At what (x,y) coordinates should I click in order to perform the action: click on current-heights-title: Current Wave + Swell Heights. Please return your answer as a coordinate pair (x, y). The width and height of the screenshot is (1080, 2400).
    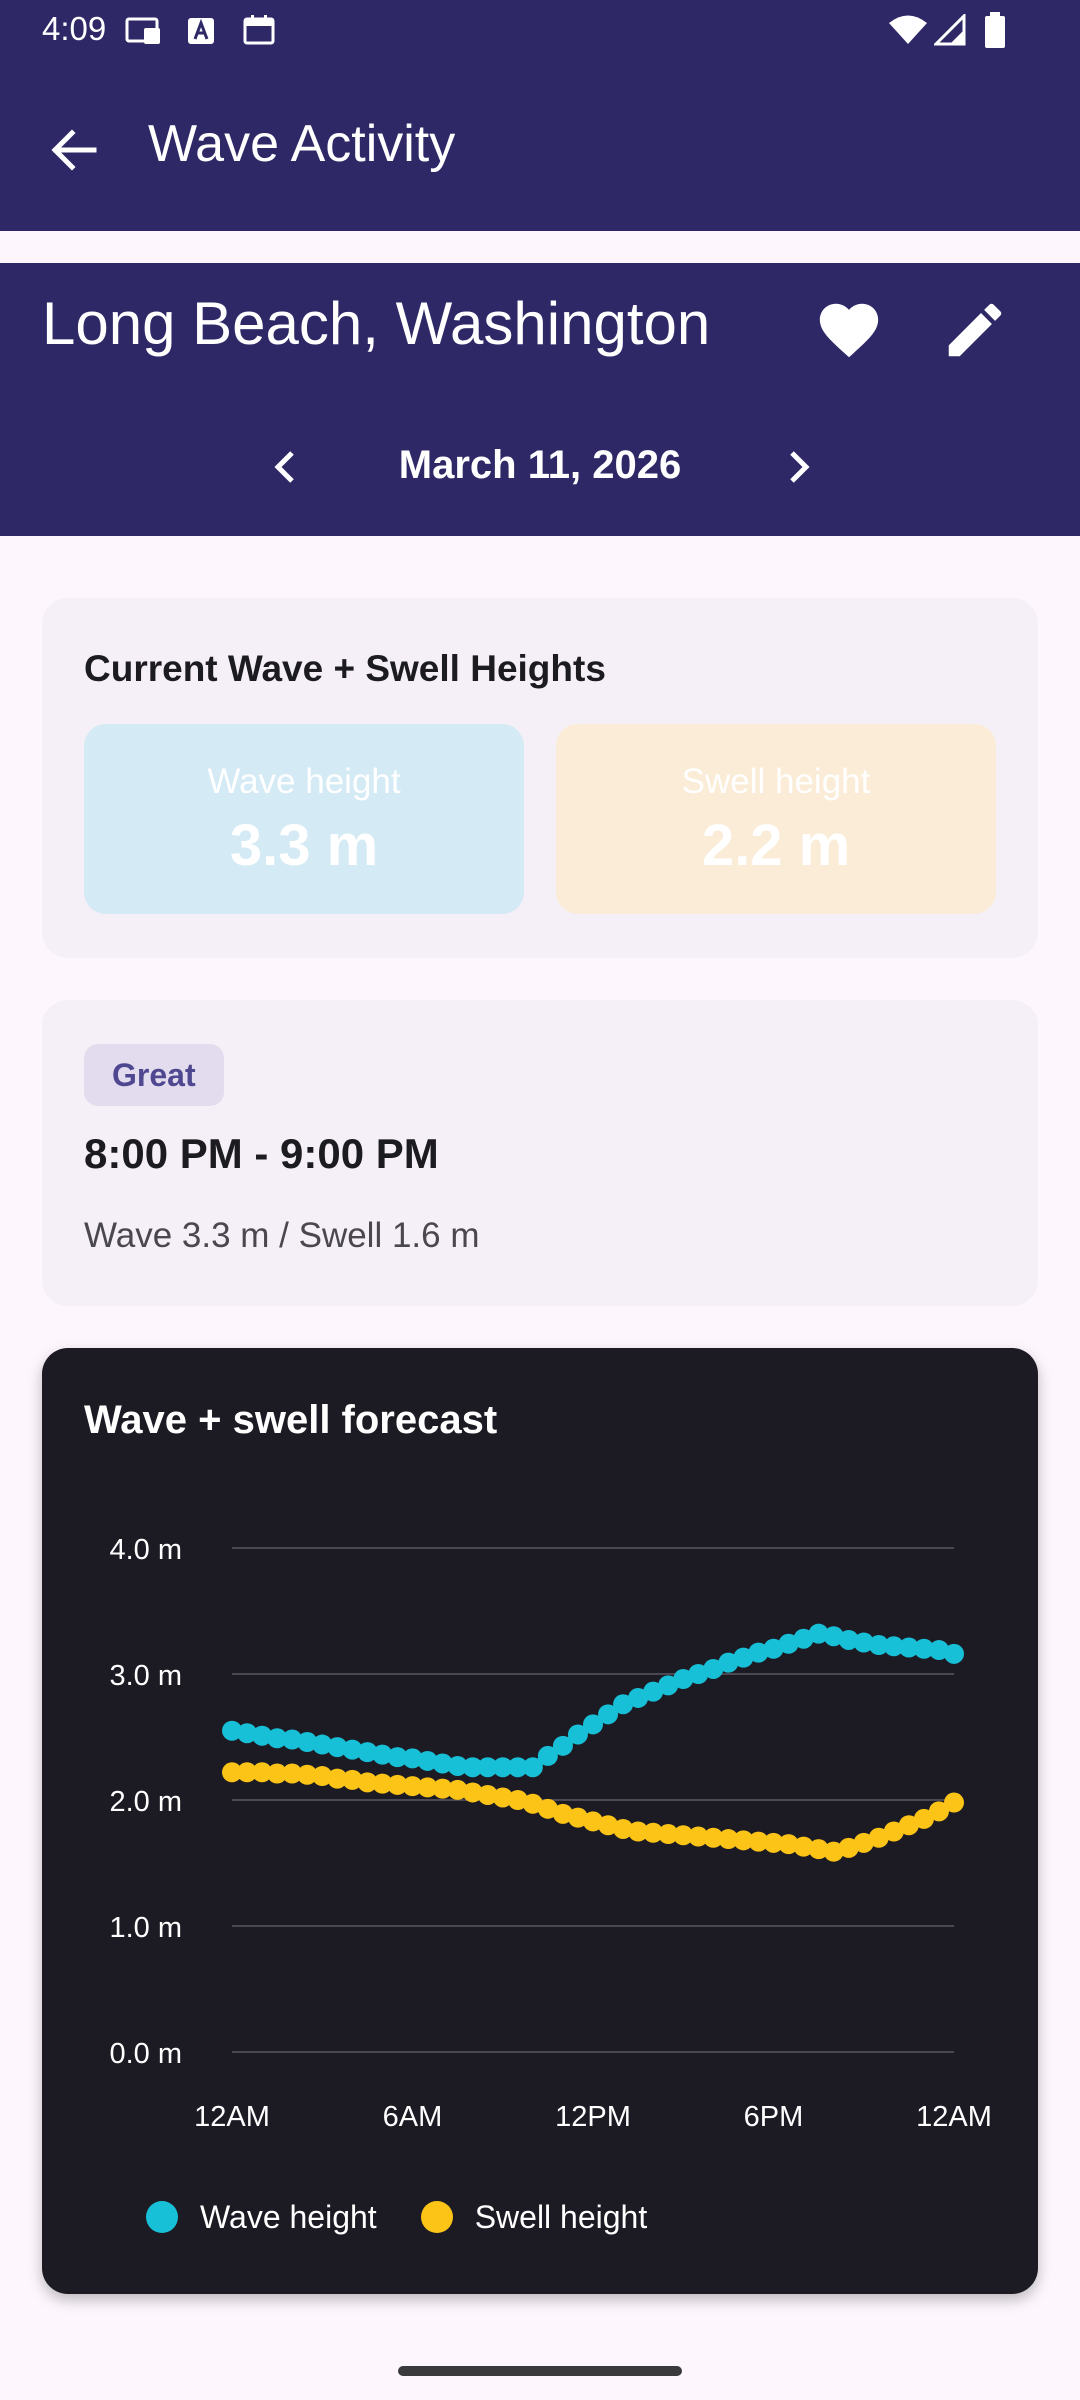
    Looking at the image, I should click on (345, 668).